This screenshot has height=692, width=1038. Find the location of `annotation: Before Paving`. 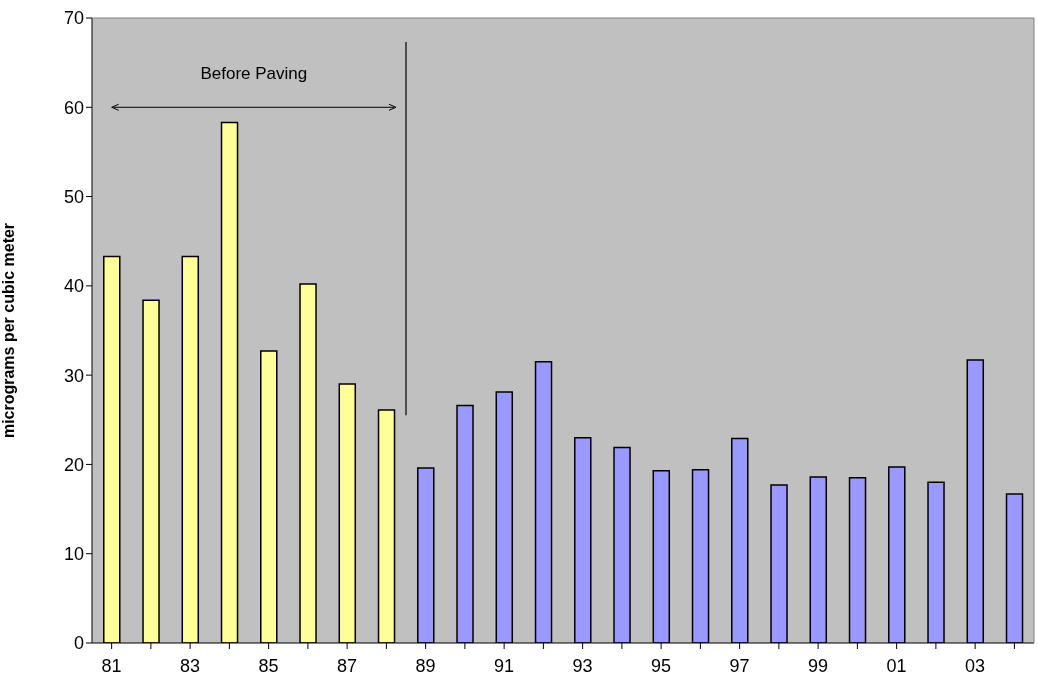

annotation: Before Paving is located at coordinates (254, 74).